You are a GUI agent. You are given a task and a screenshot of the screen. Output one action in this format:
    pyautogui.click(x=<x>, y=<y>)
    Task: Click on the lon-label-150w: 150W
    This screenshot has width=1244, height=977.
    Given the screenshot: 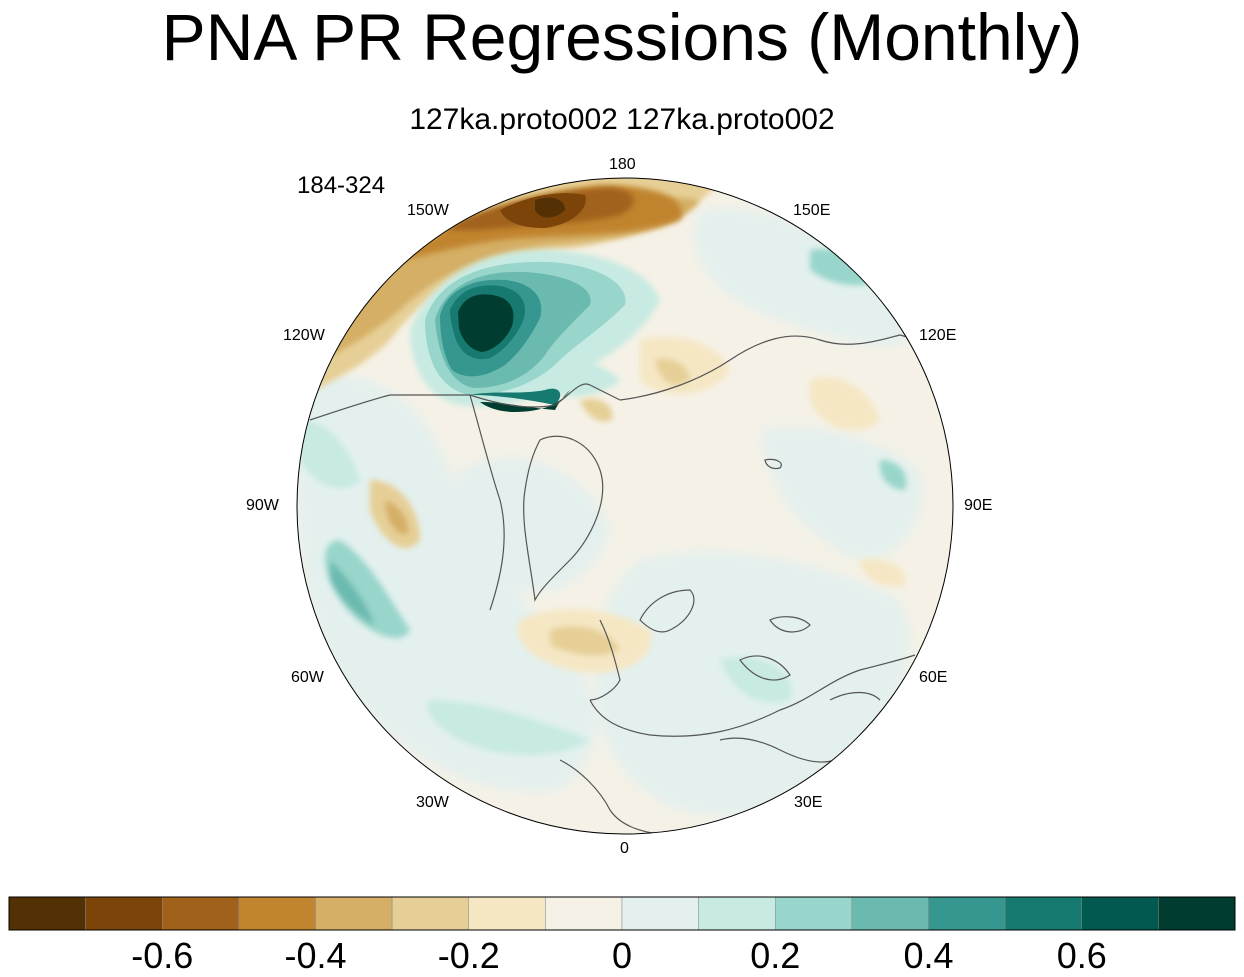 What is the action you would take?
    pyautogui.click(x=428, y=210)
    